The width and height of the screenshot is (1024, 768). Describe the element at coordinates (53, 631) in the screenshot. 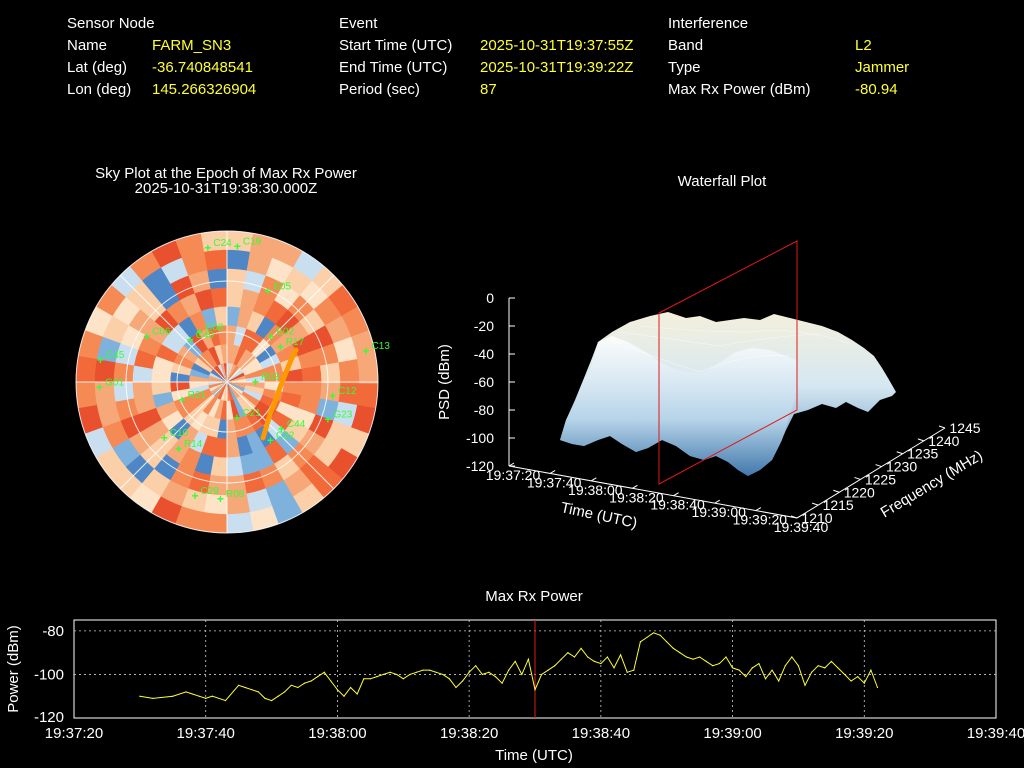

I see `y-tick-label: -80` at that location.